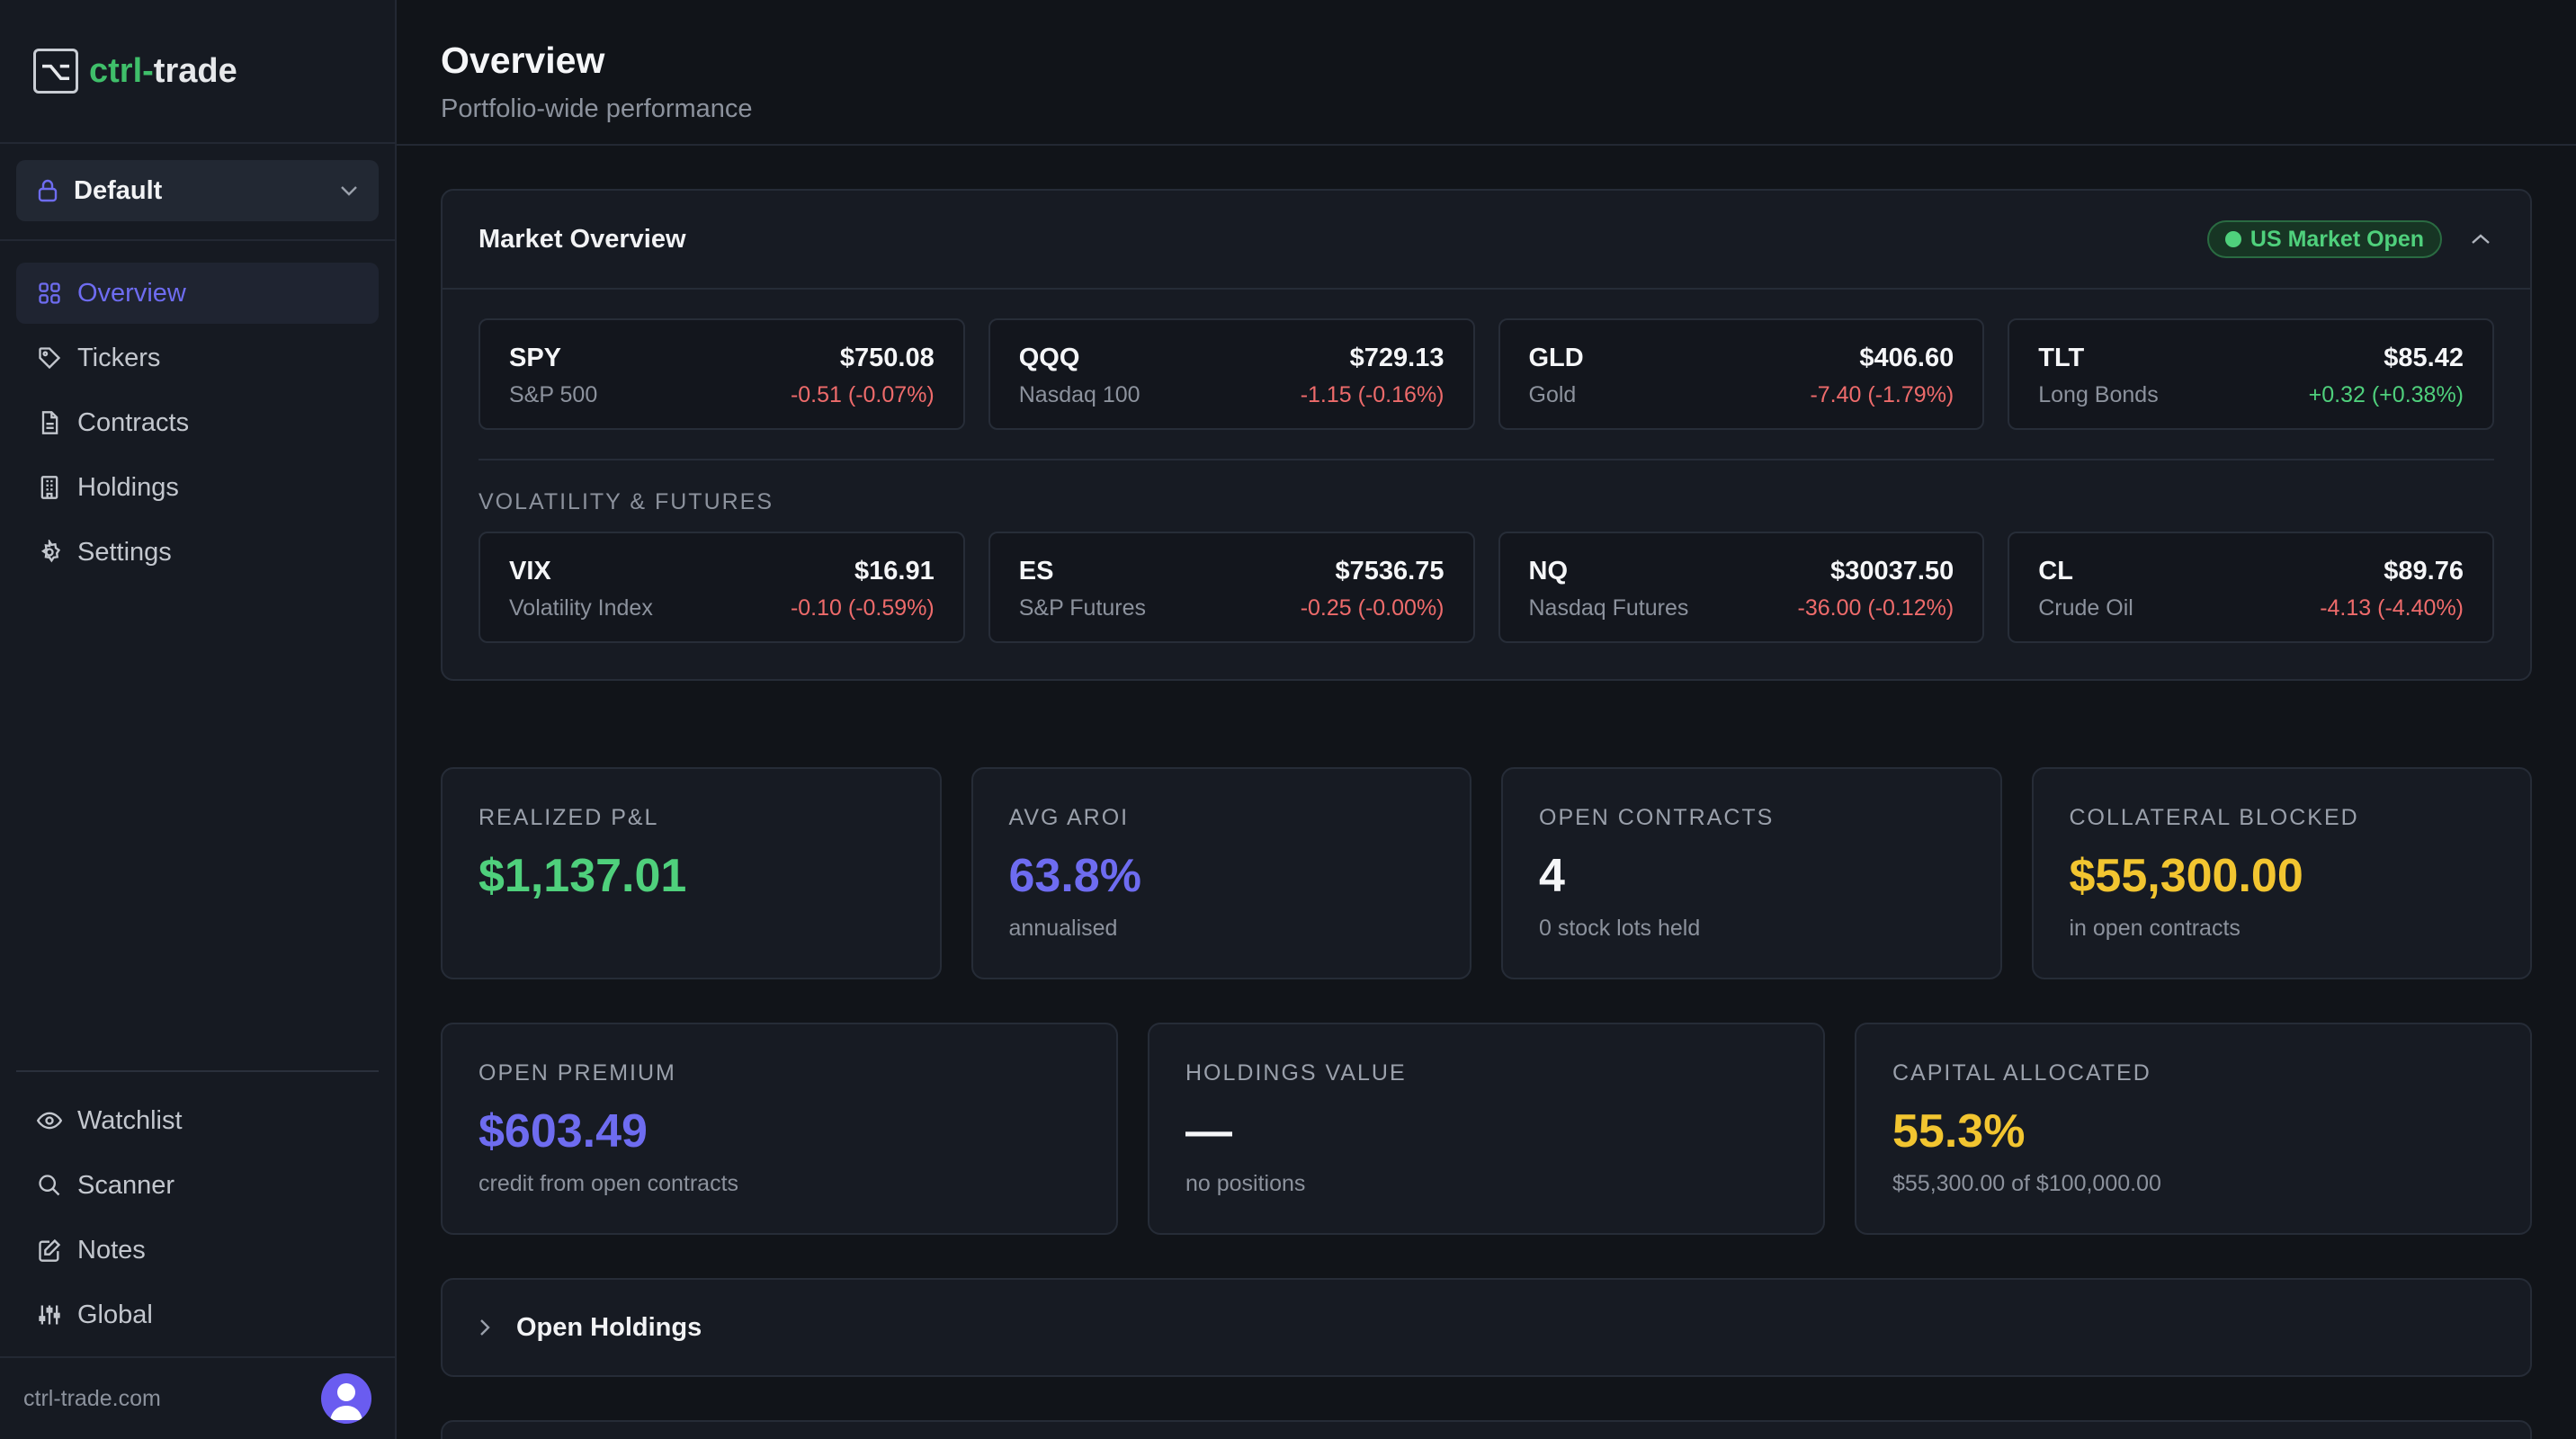 The image size is (2576, 1439). What do you see at coordinates (535, 358) in the screenshot?
I see `ticker-symbol: SPY` at bounding box center [535, 358].